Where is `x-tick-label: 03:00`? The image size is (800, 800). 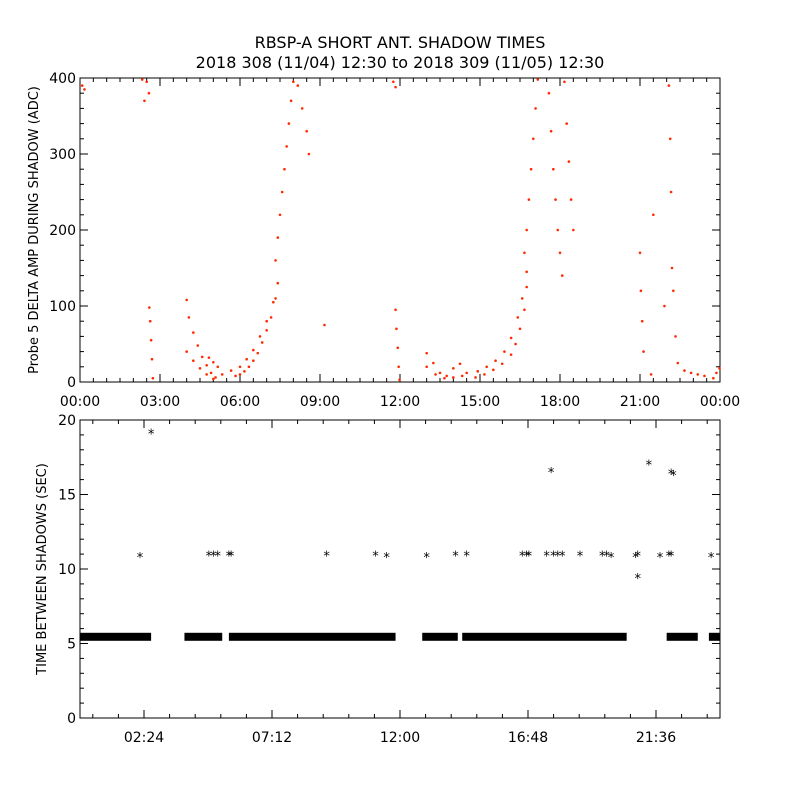 x-tick-label: 03:00 is located at coordinates (160, 402).